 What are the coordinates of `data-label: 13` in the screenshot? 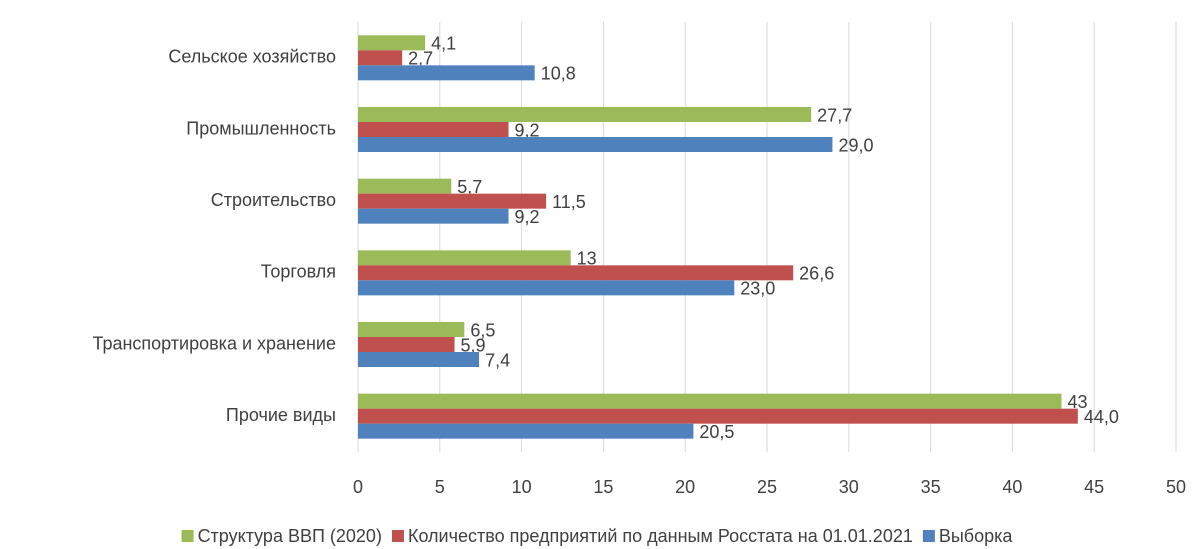 It's located at (587, 259).